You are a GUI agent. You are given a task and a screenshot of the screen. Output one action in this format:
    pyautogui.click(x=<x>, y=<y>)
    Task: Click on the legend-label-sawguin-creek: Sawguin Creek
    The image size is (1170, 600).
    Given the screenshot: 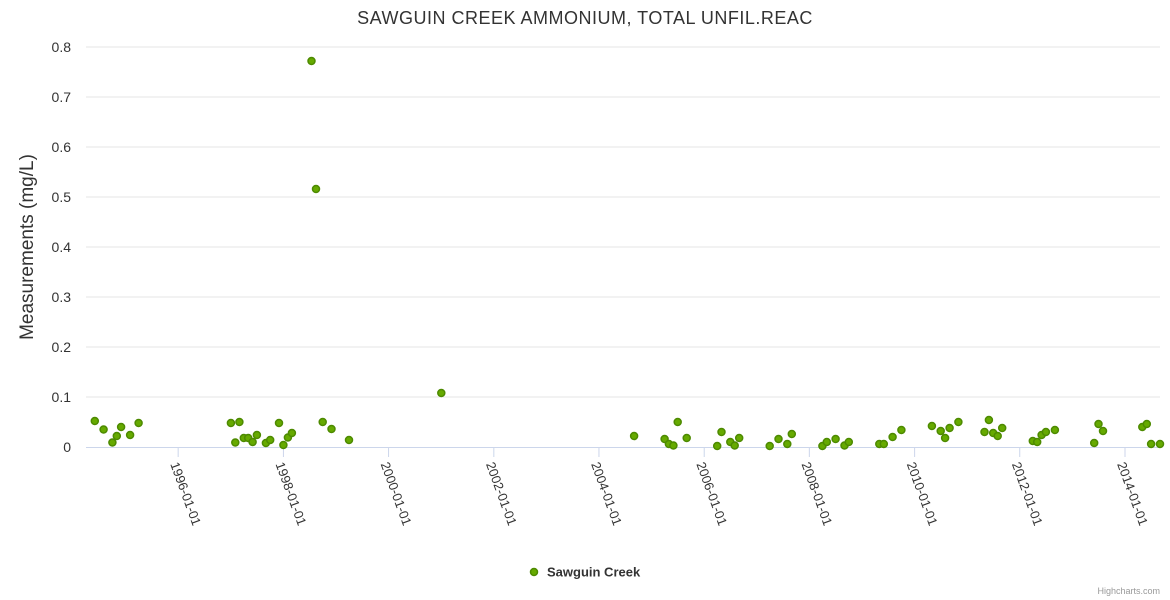 What is the action you would take?
    pyautogui.click(x=594, y=572)
    